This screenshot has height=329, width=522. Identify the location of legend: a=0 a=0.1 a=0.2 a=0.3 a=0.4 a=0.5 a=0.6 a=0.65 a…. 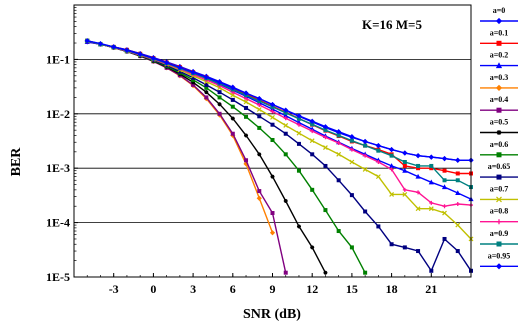
(499, 138).